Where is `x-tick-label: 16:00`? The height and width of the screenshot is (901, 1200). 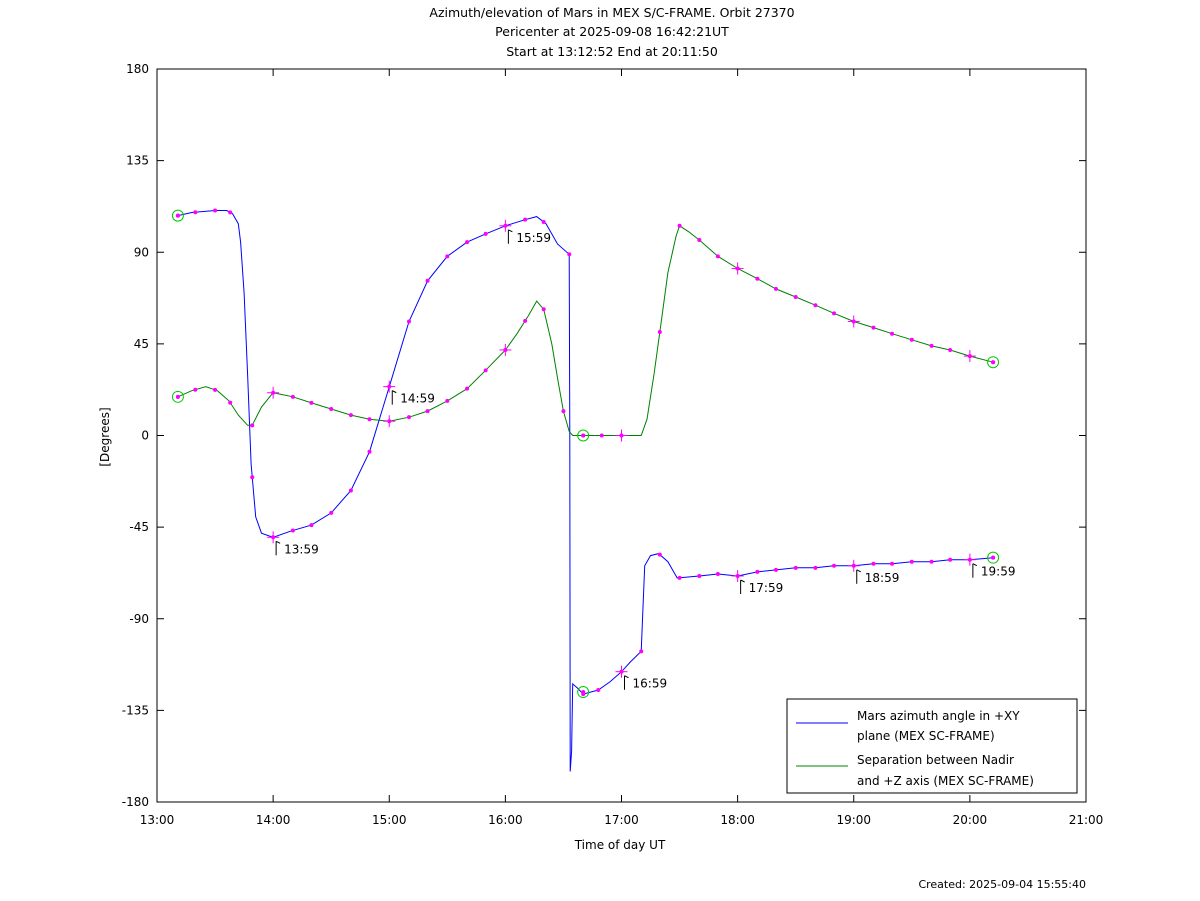
x-tick-label: 16:00 is located at coordinates (505, 820).